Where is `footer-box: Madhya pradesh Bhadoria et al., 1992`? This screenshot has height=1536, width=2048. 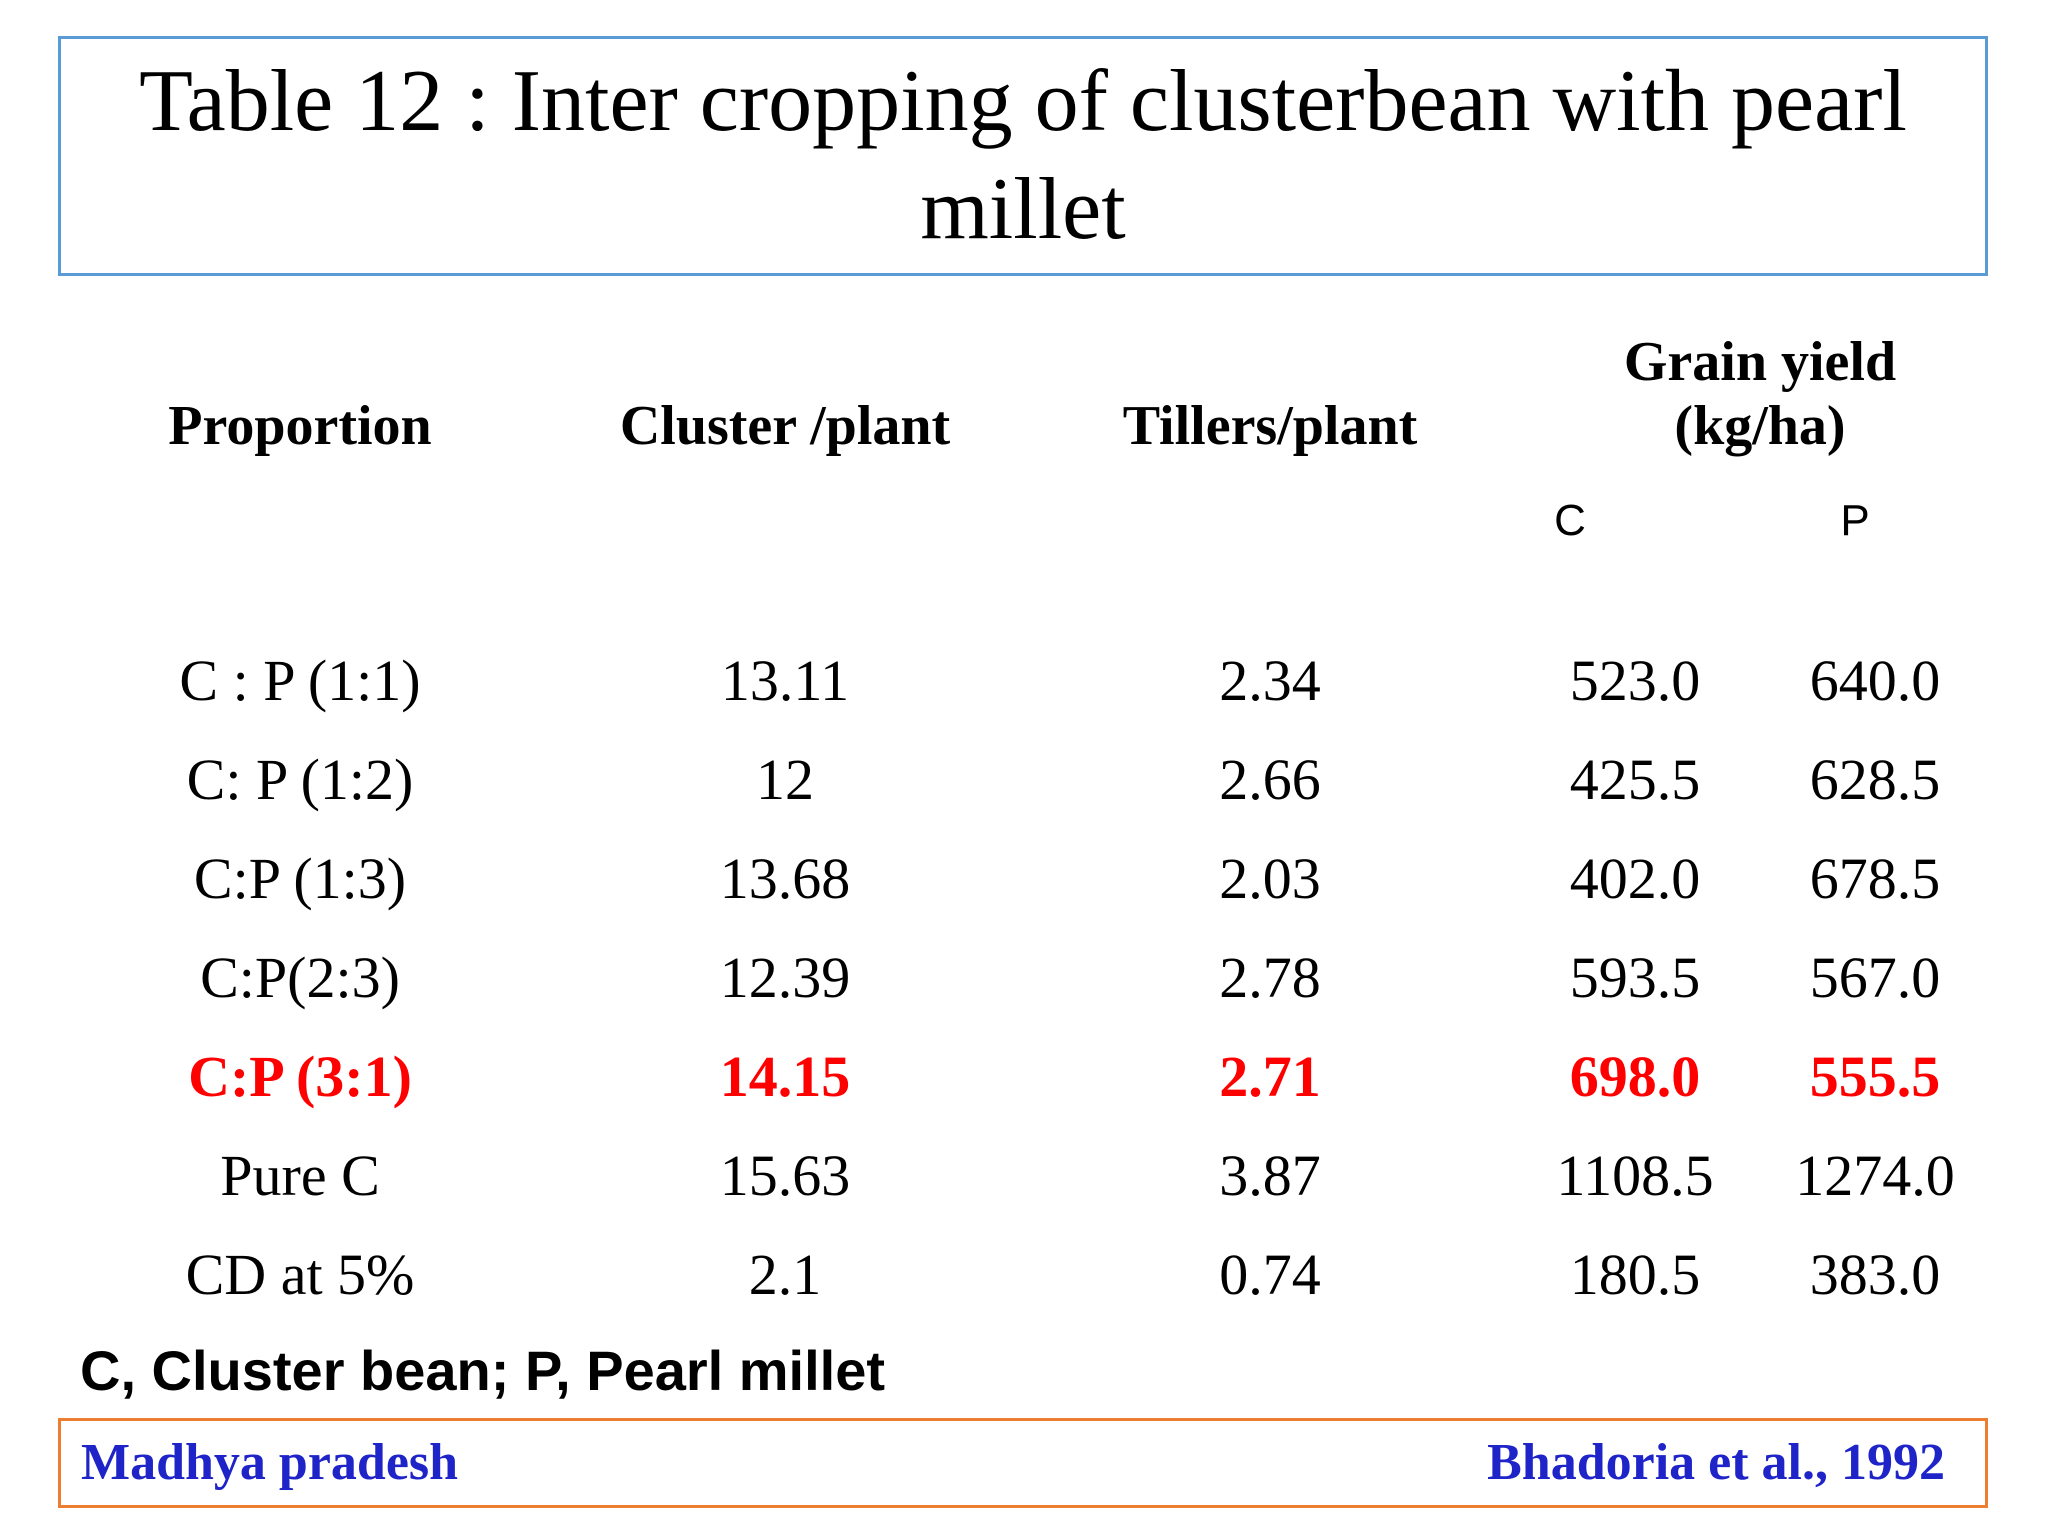
footer-box: Madhya pradesh Bhadoria et al., 1992 is located at coordinates (1023, 1463).